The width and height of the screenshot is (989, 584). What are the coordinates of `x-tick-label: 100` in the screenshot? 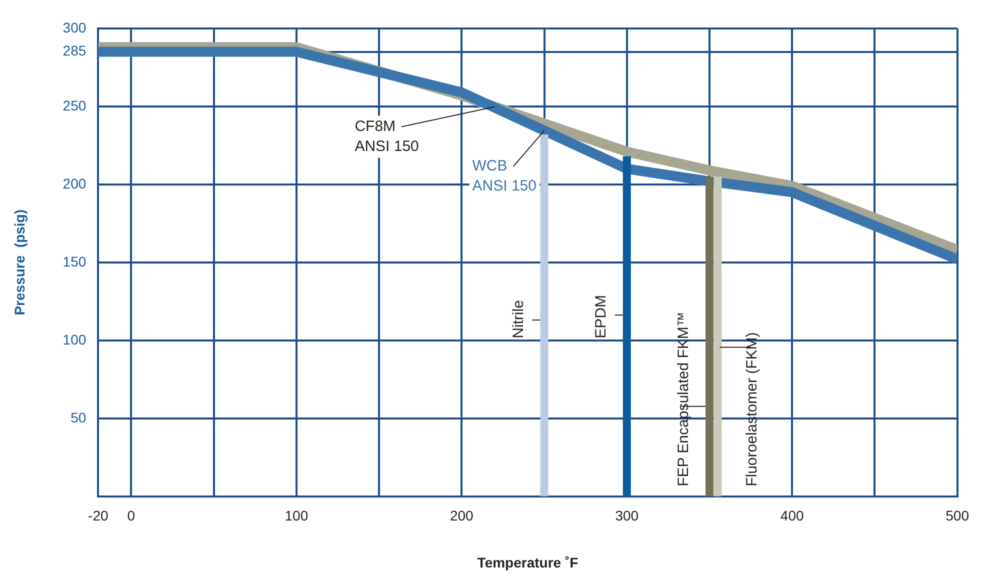 It's located at (296, 516).